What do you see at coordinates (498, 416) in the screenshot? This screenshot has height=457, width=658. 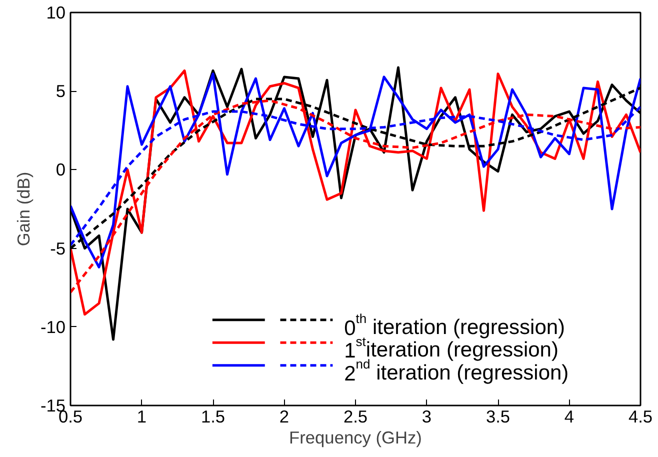 I see `x-tick-label: 3.5` at bounding box center [498, 416].